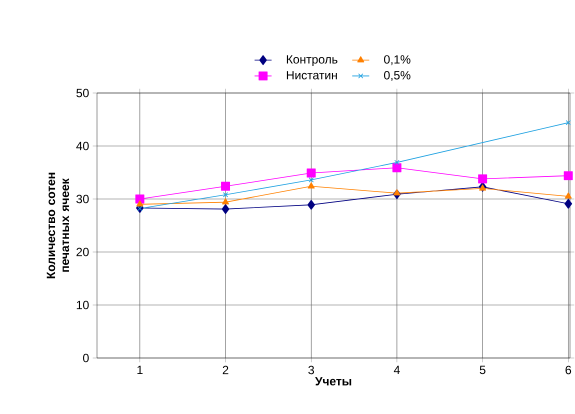 Image resolution: width=575 pixels, height=414 pixels. Describe the element at coordinates (483, 370) in the screenshot. I see `x-tick-label: 5` at that location.